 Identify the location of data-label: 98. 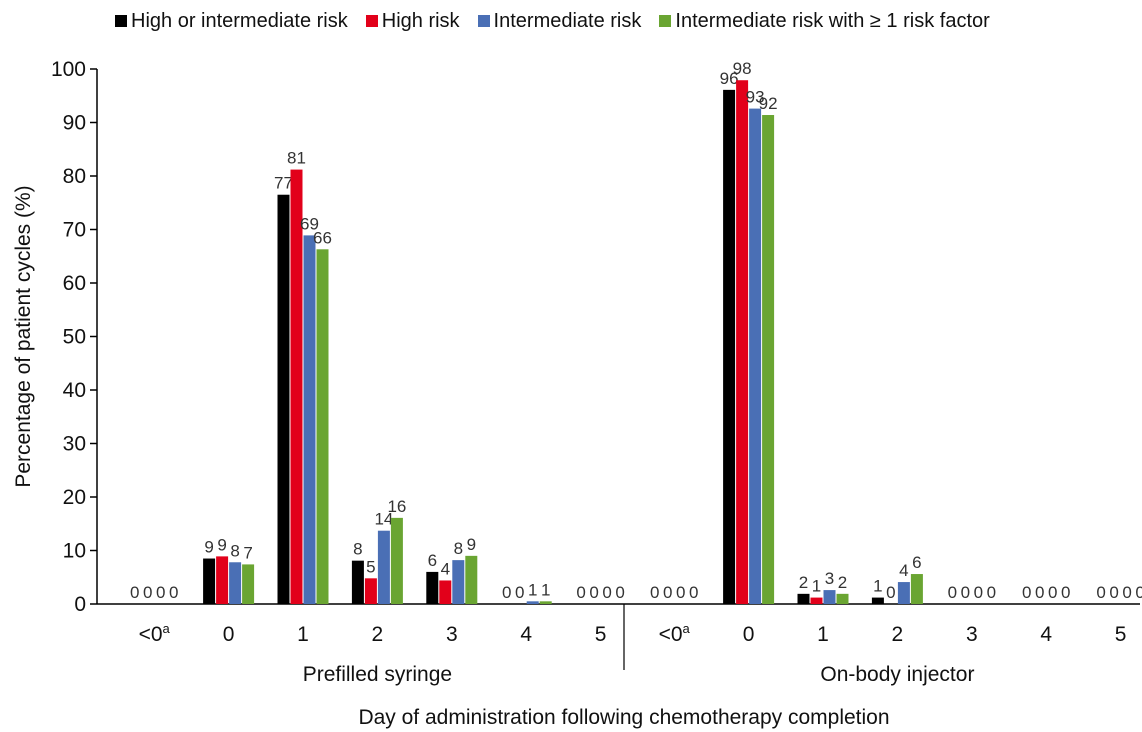
(742, 68).